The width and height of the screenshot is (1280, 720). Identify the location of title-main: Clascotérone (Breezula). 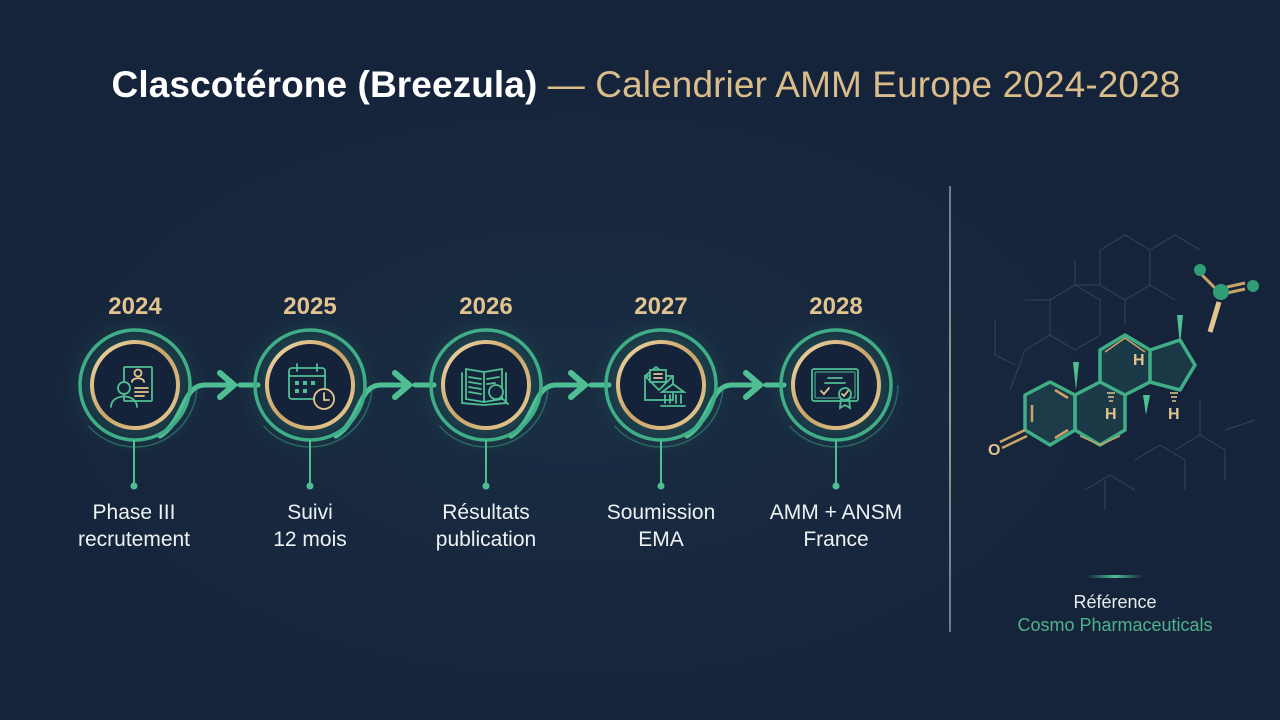
(324, 84).